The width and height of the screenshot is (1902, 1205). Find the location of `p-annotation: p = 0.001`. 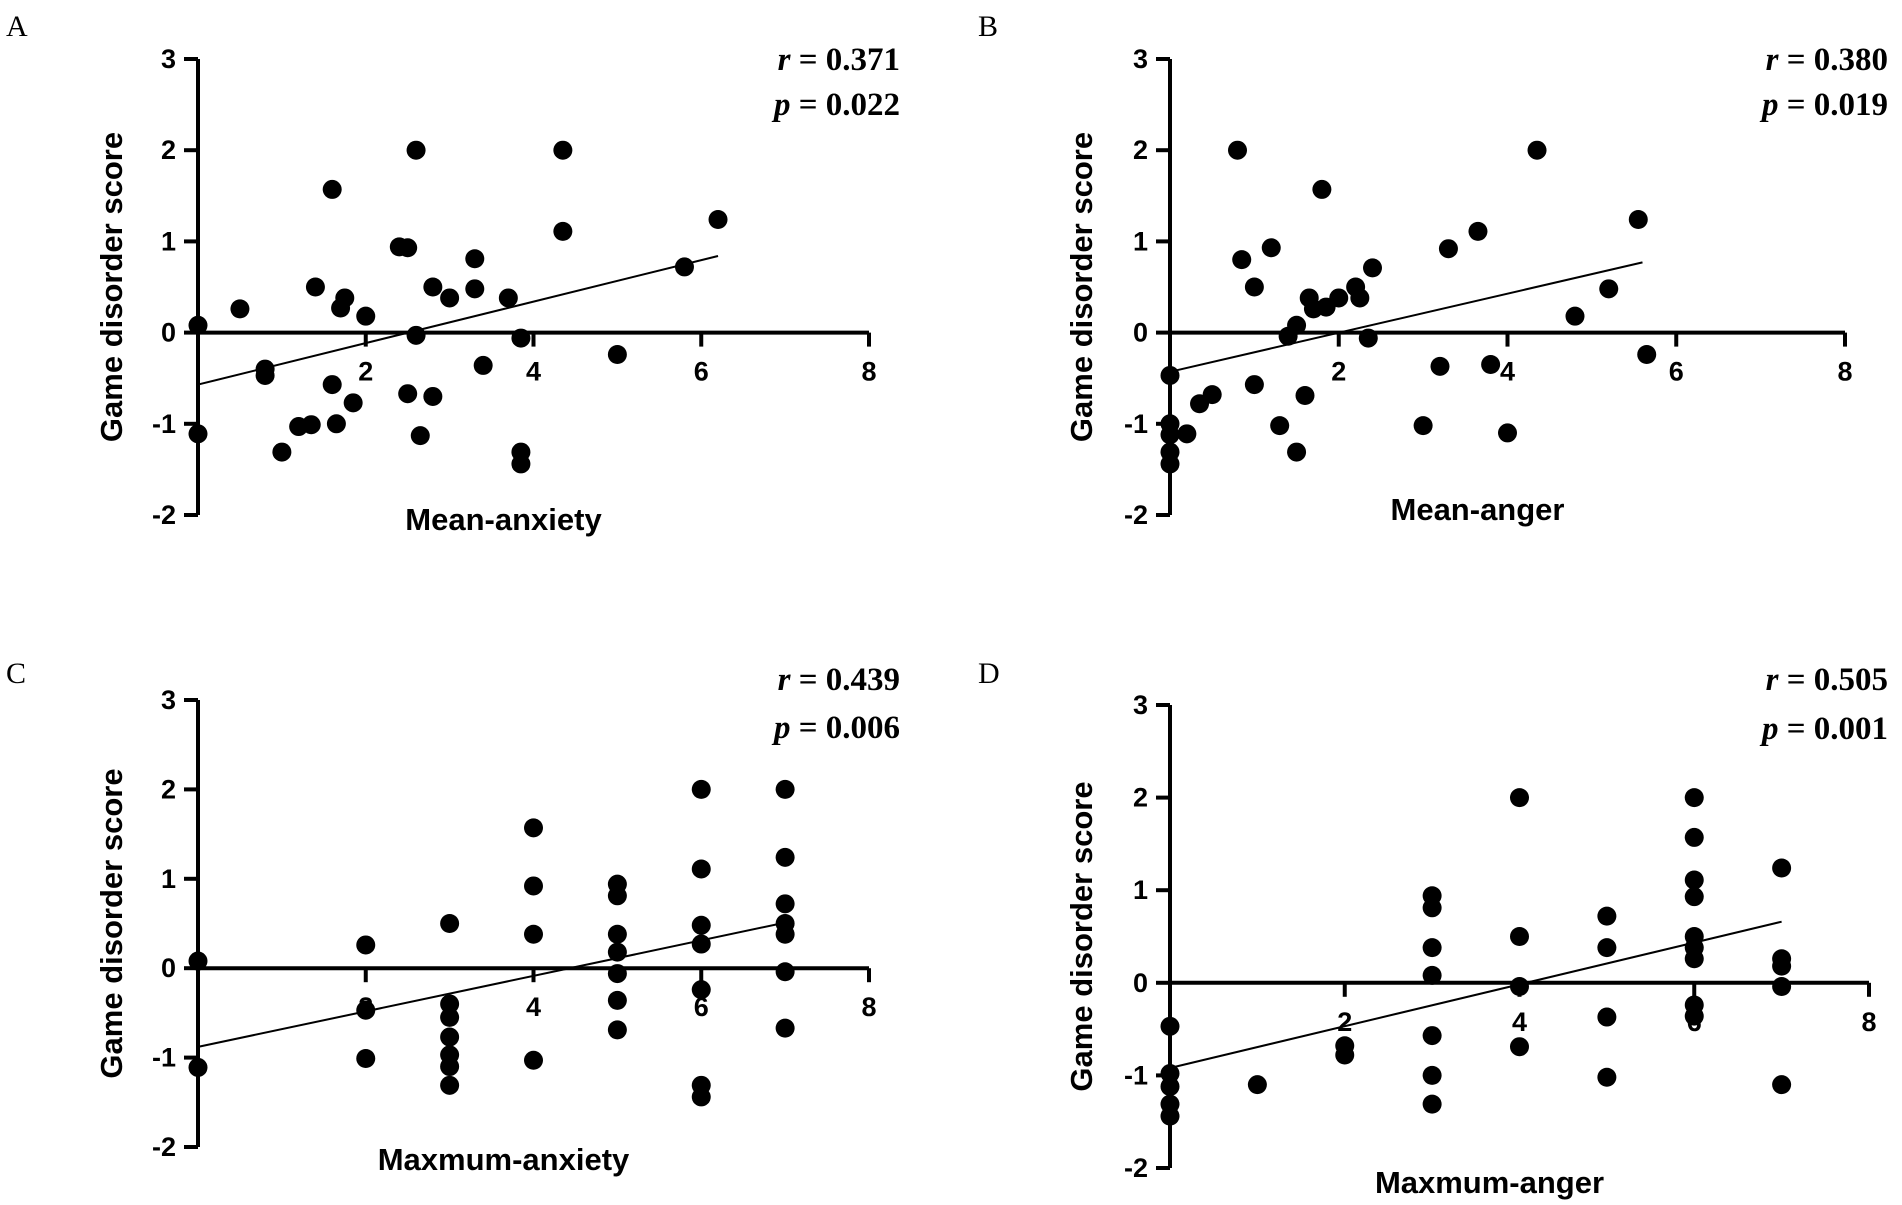

p-annotation: p = 0.001 is located at coordinates (1823, 729).